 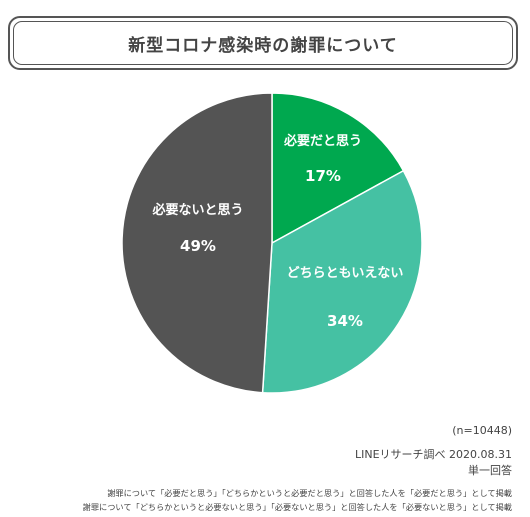 I want to click on source-credit: LINEリサーチ調べ 2020.08.31, so click(x=433, y=454).